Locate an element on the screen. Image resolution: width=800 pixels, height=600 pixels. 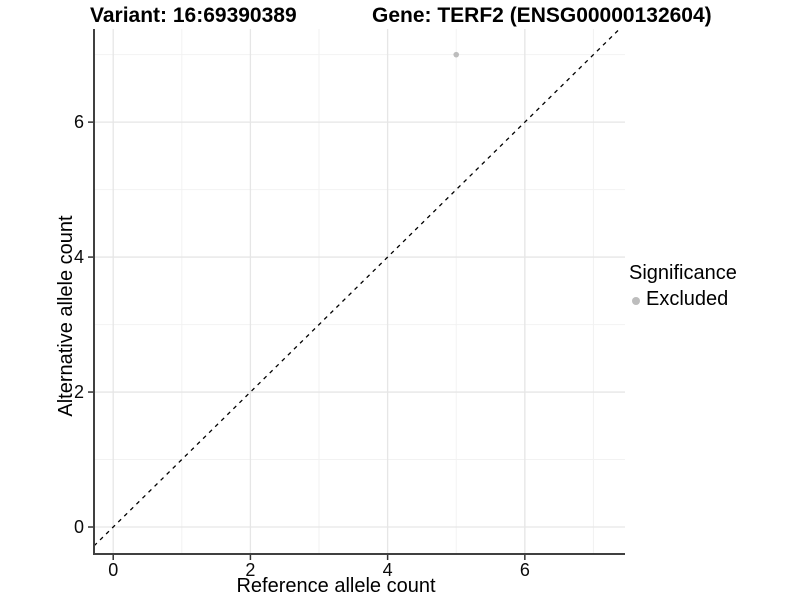
y-axis-title: Alternative allele count is located at coordinates (66, 316).